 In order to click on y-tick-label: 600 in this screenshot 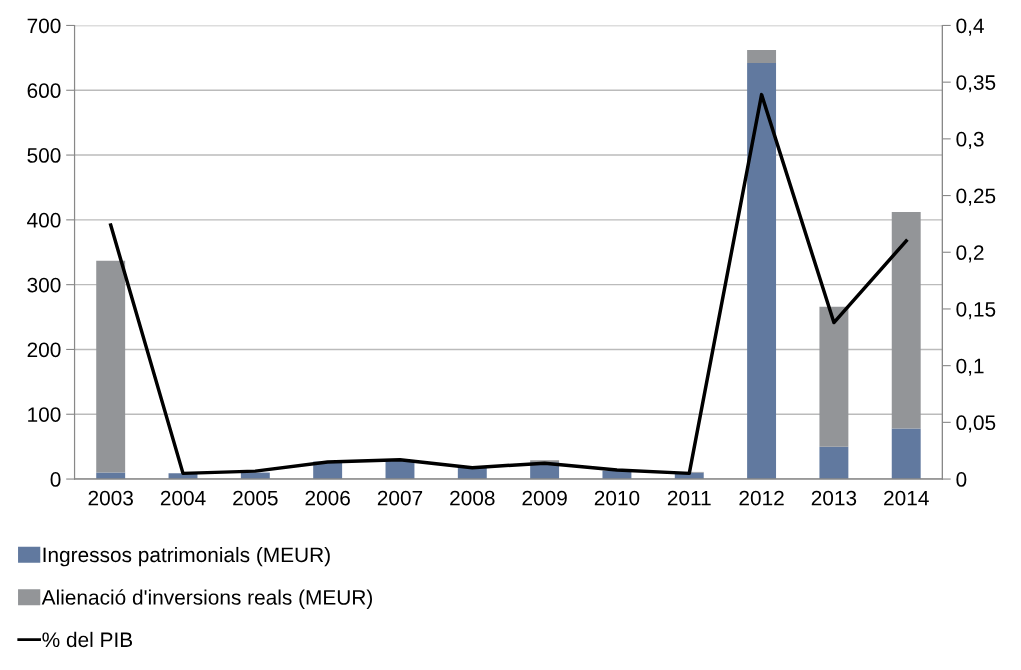, I will do `click(44, 91)`.